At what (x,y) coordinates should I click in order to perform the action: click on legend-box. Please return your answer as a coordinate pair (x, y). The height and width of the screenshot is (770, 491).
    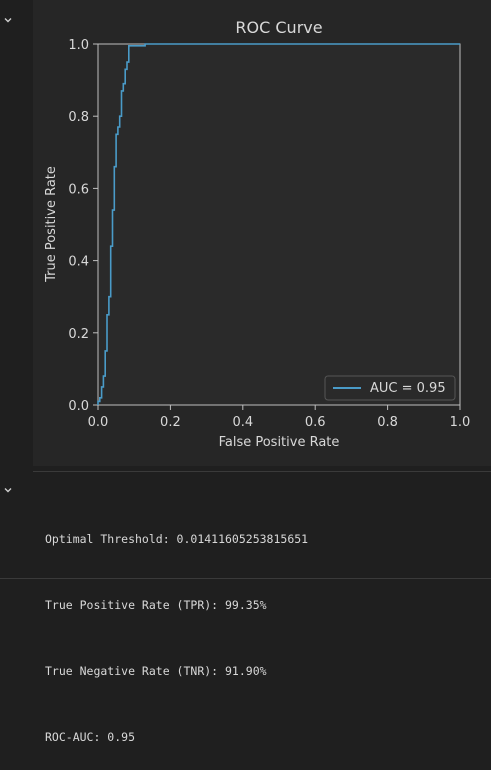
    Looking at the image, I should click on (390, 388).